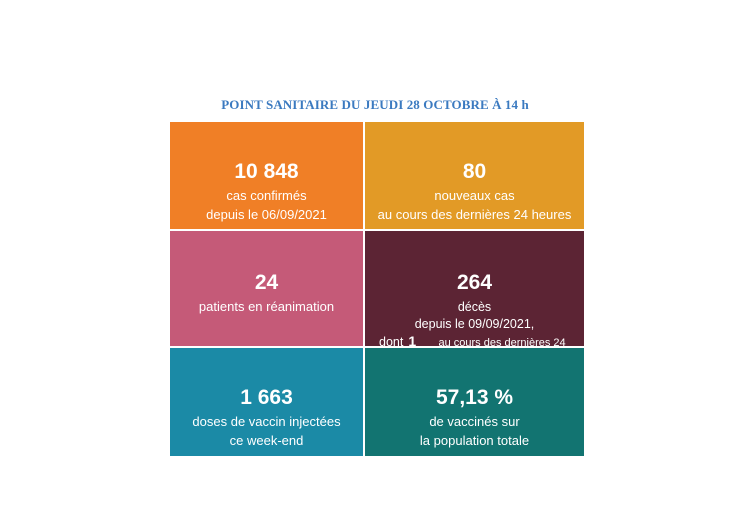  Describe the element at coordinates (474, 282) in the screenshot. I see `deaths-value: 264` at that location.